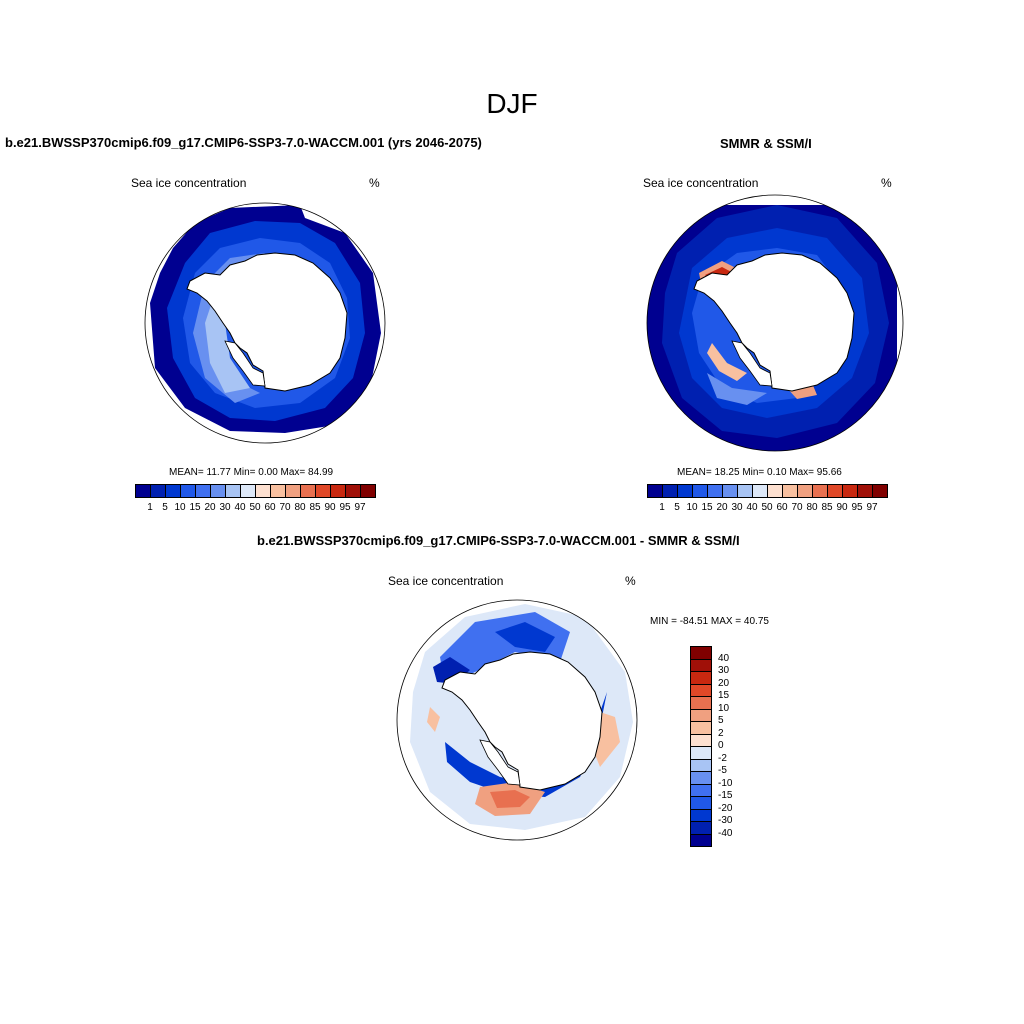 This screenshot has width=1024, height=1024. I want to click on panel2-colorbar-label: 60, so click(782, 507).